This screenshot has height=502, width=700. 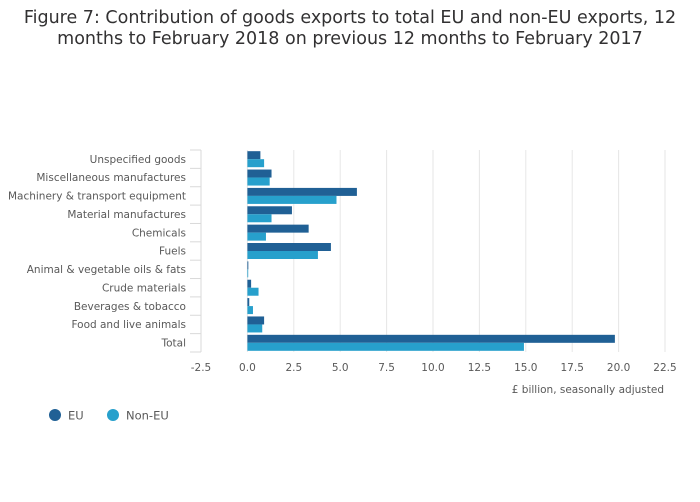 I want to click on x-tick-label: 7.5, so click(x=386, y=368).